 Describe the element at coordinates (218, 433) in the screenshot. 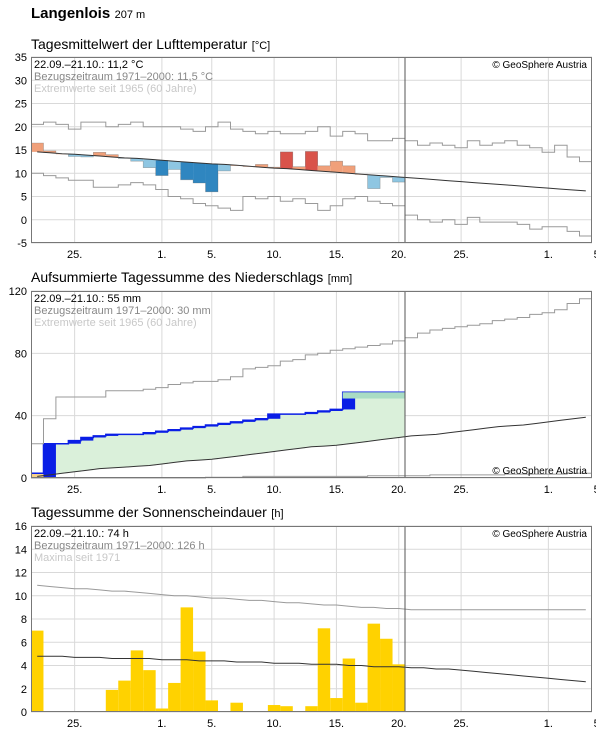

I see `cumulative-line` at that location.